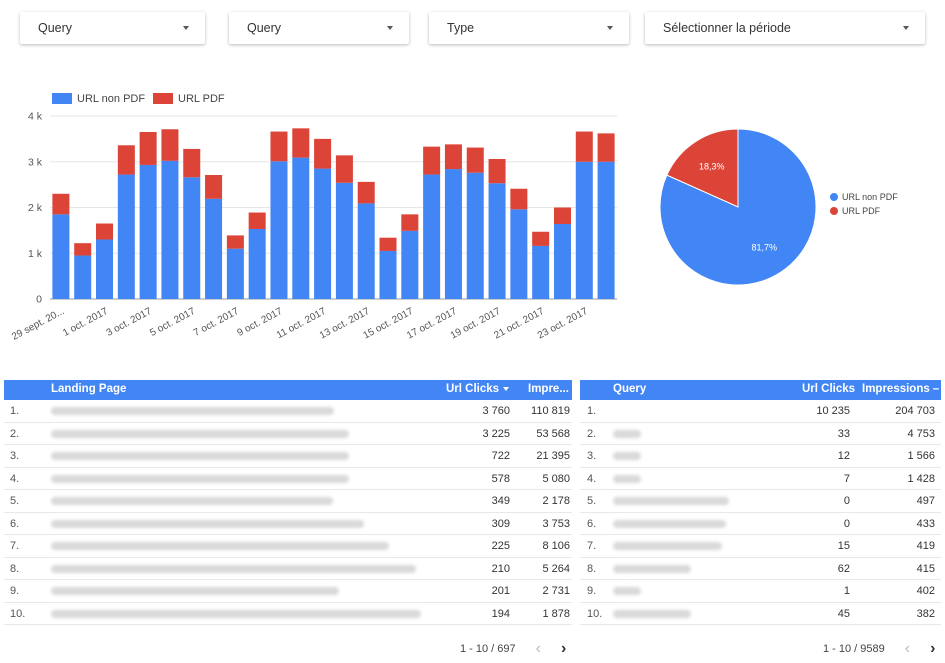  Describe the element at coordinates (760, 456) in the screenshot. I see `table-row: 3. 12 1 566` at that location.